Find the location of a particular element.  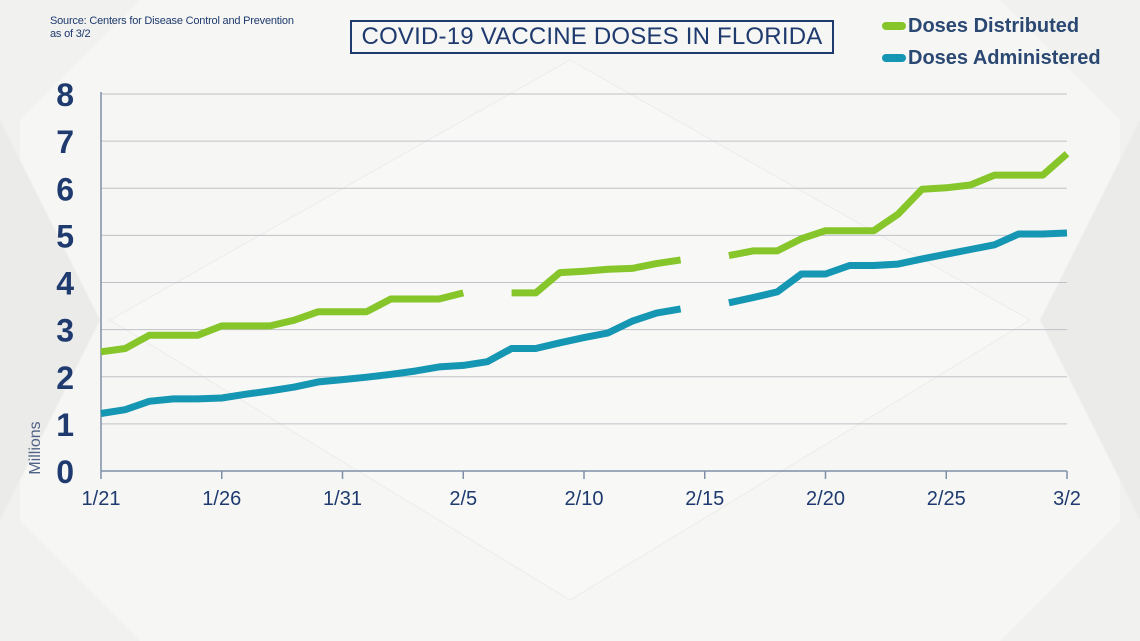

y-tick-label-4: 4 is located at coordinates (65, 284).